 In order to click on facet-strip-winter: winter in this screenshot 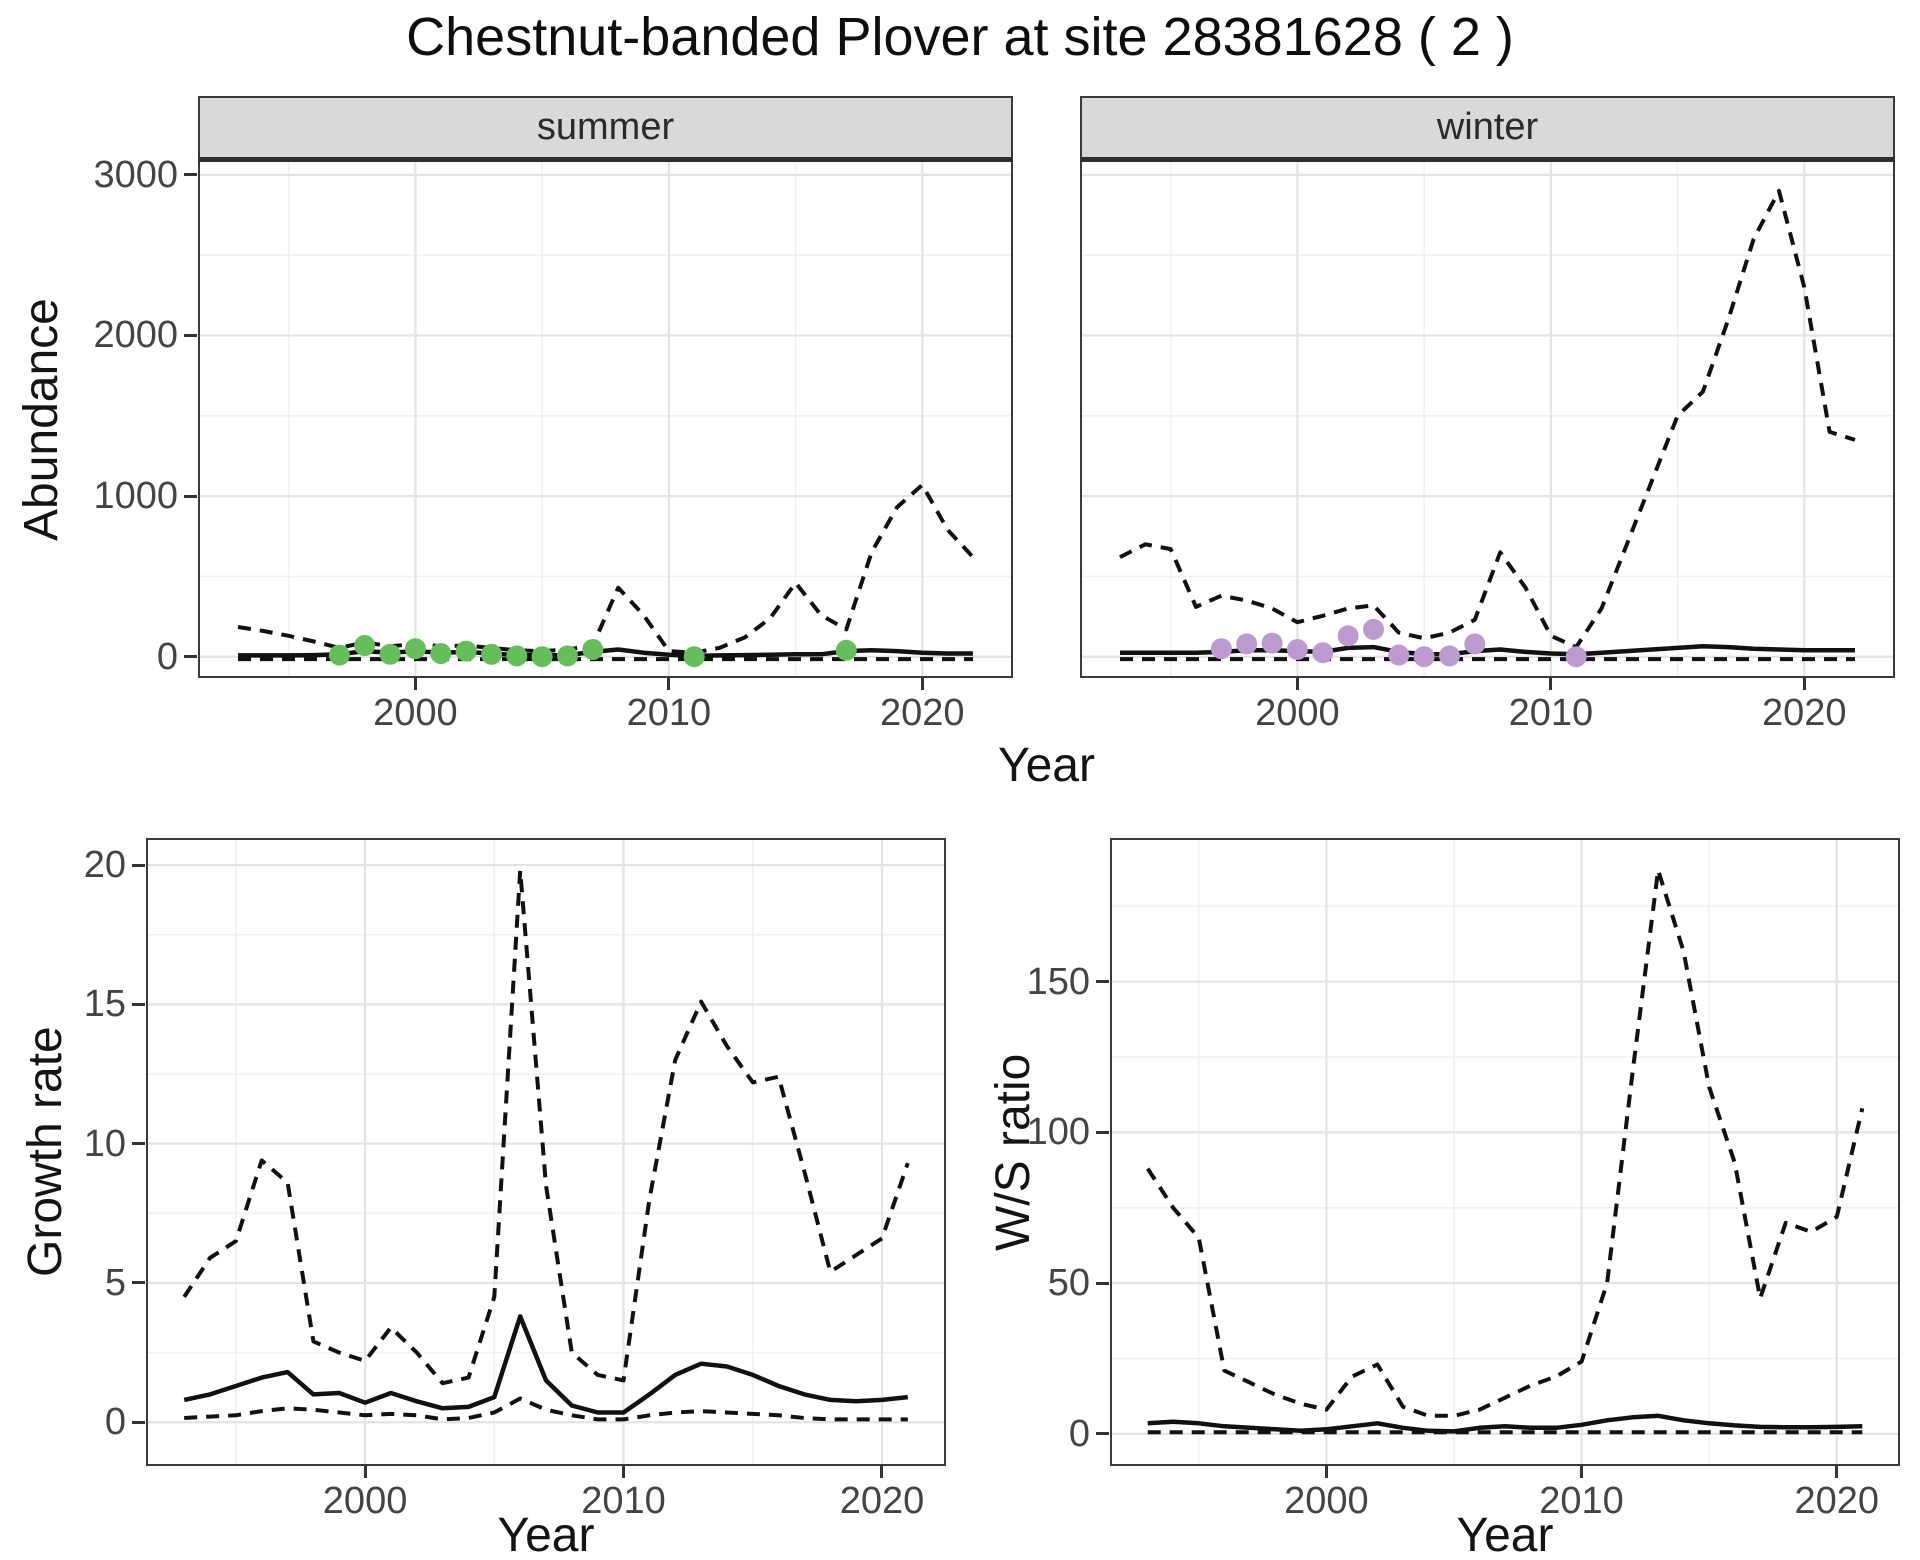, I will do `click(1487, 129)`.